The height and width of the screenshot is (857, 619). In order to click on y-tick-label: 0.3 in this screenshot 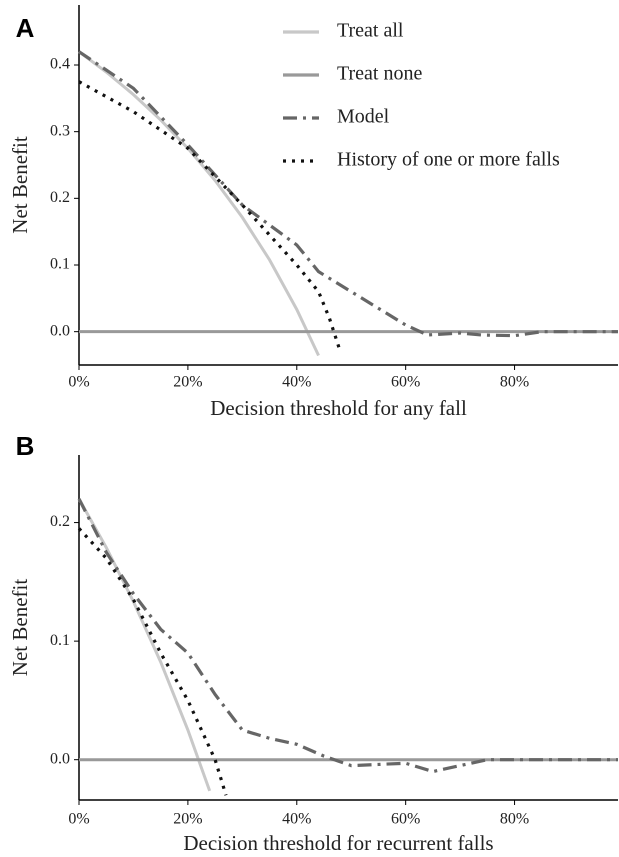, I will do `click(60, 130)`.